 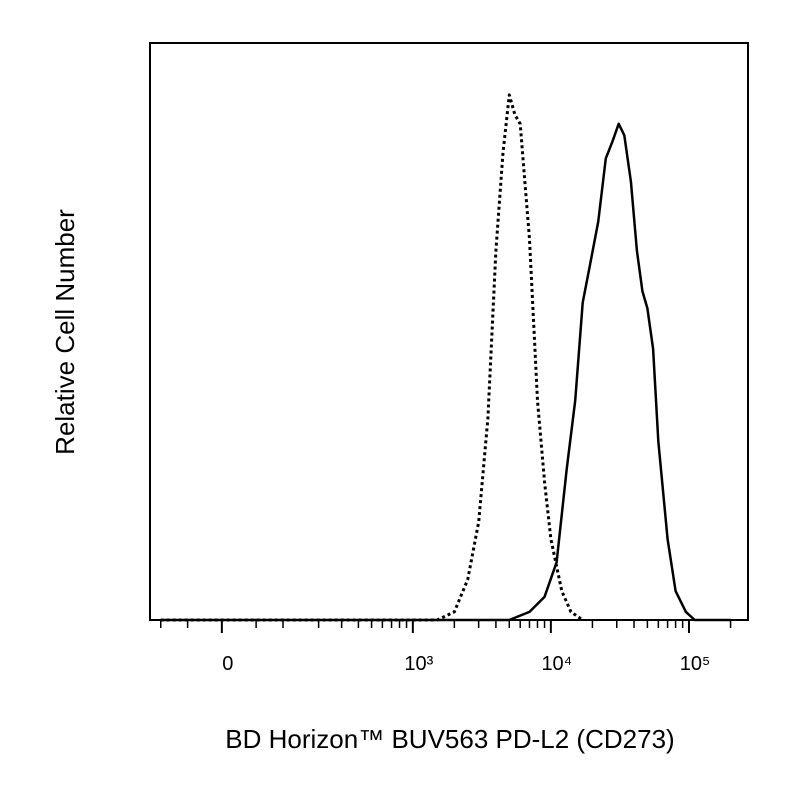 I want to click on x-tick-label: 10³, so click(x=418, y=664).